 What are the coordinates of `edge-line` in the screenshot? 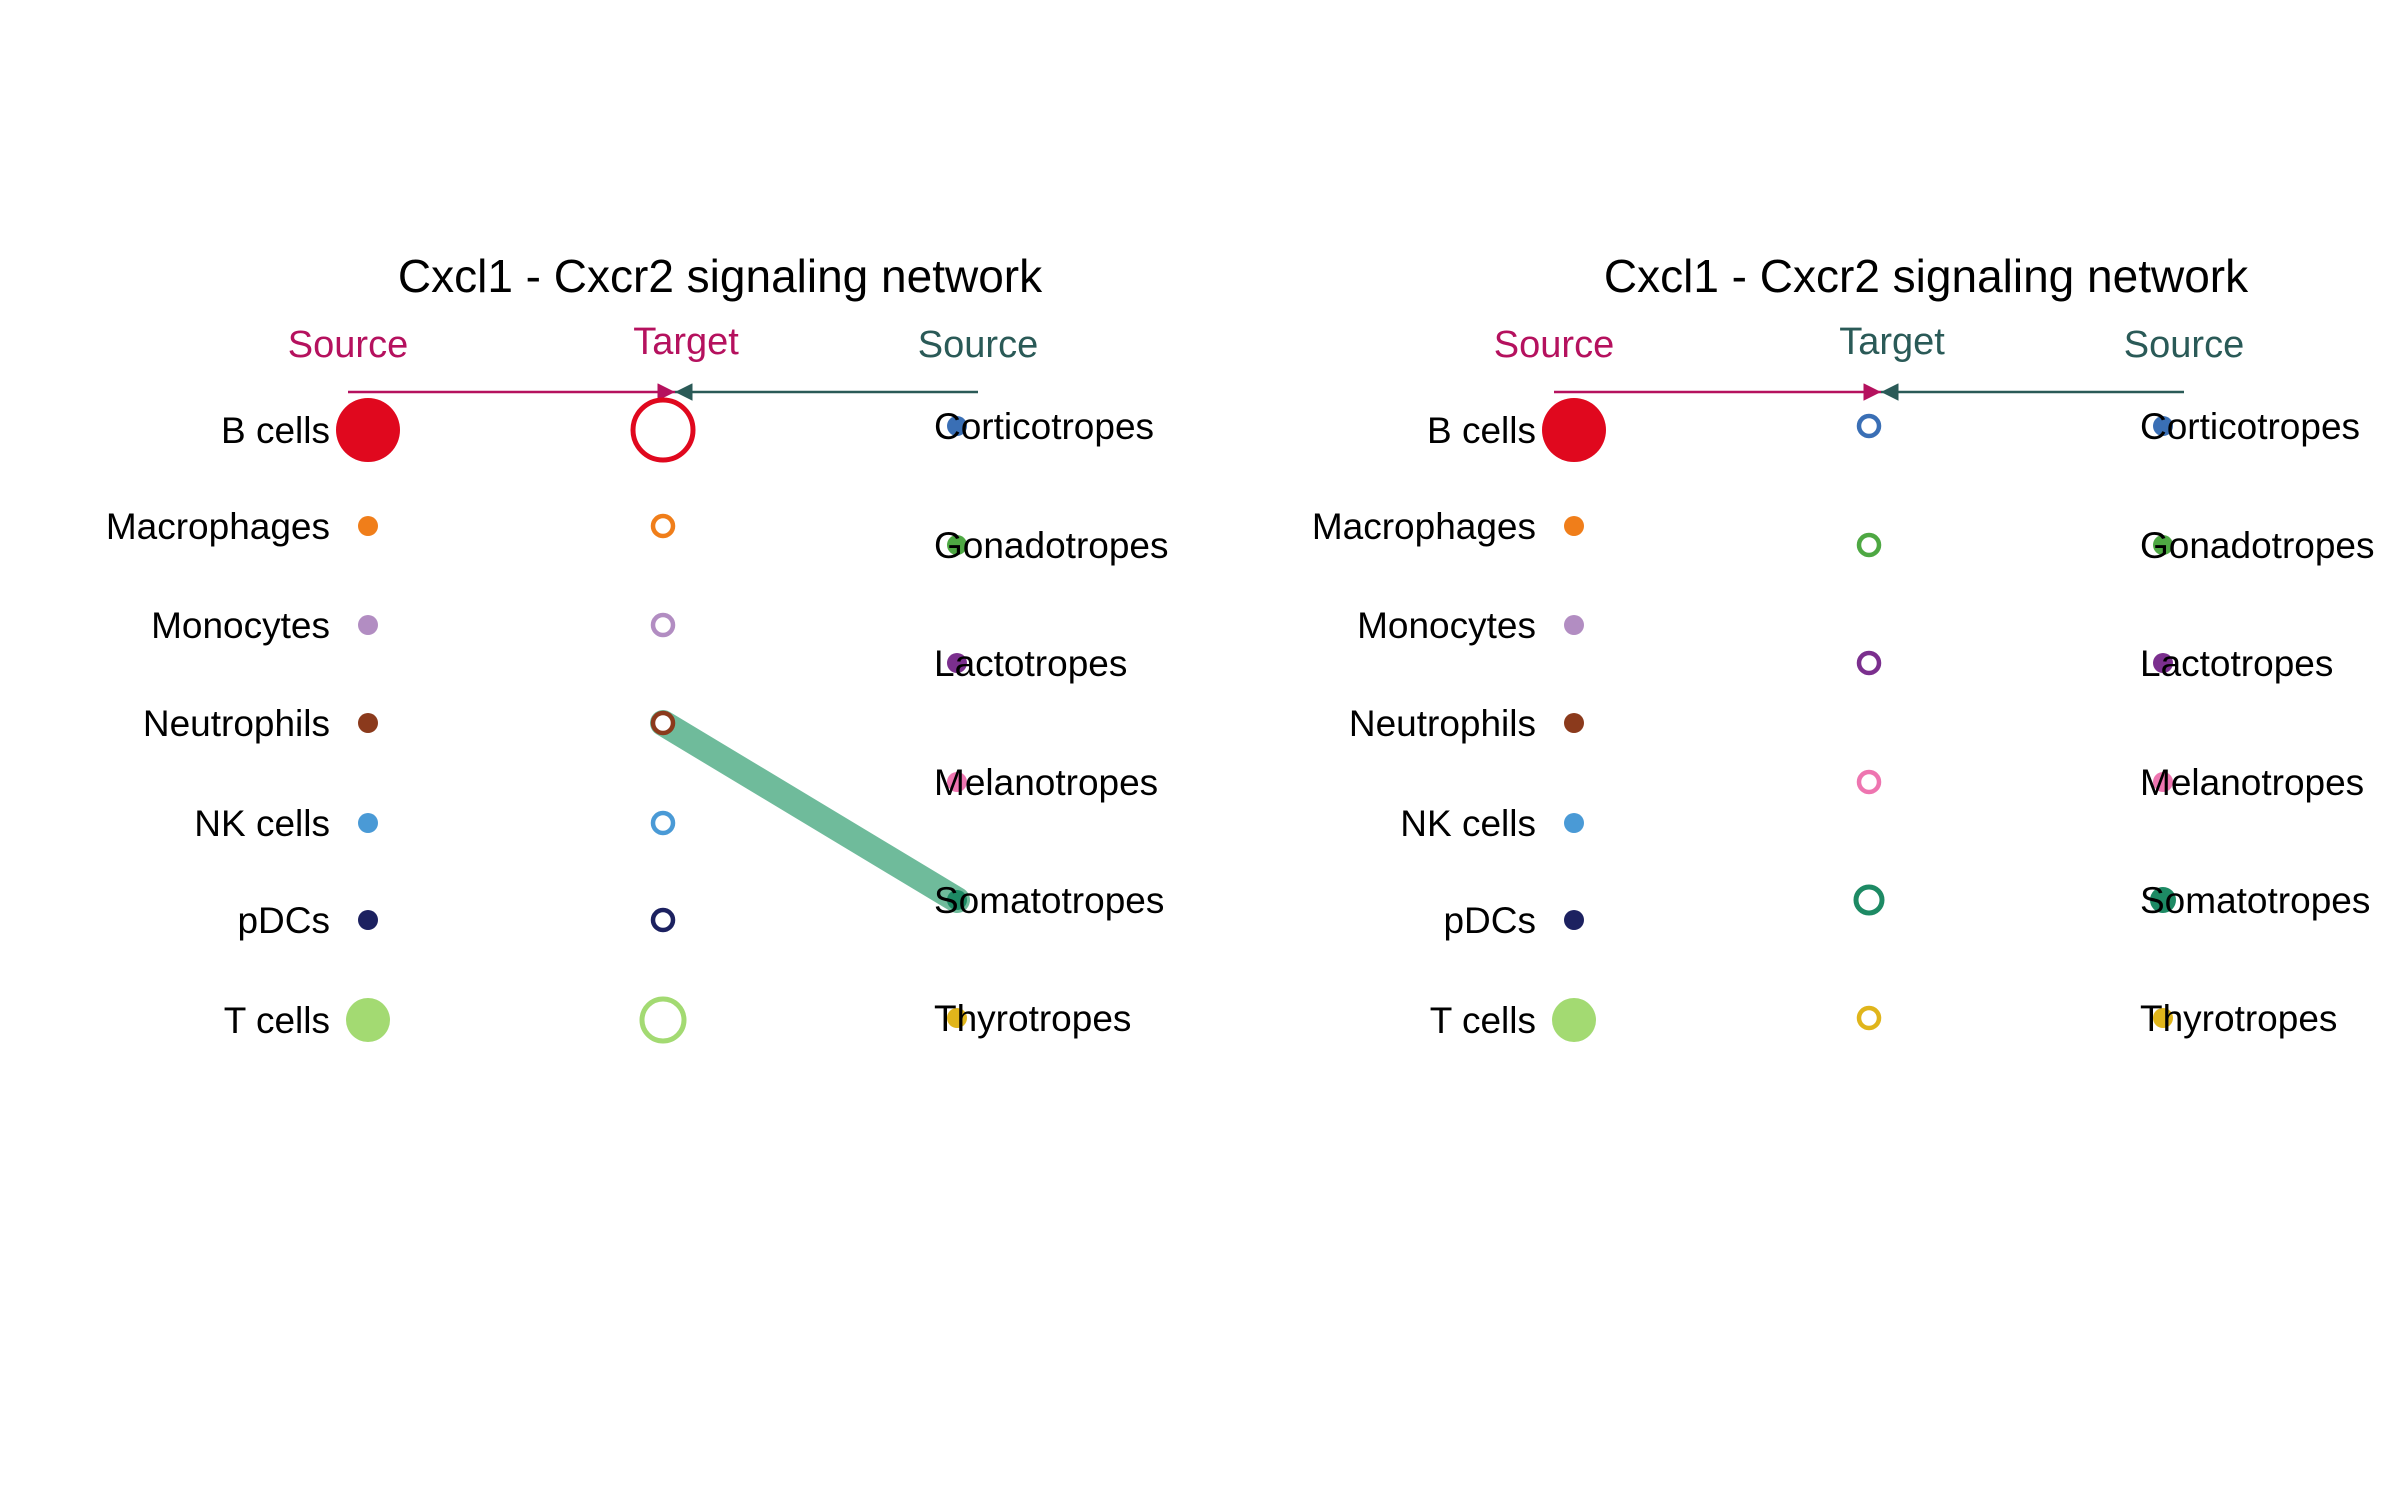 It's located at (810, 811).